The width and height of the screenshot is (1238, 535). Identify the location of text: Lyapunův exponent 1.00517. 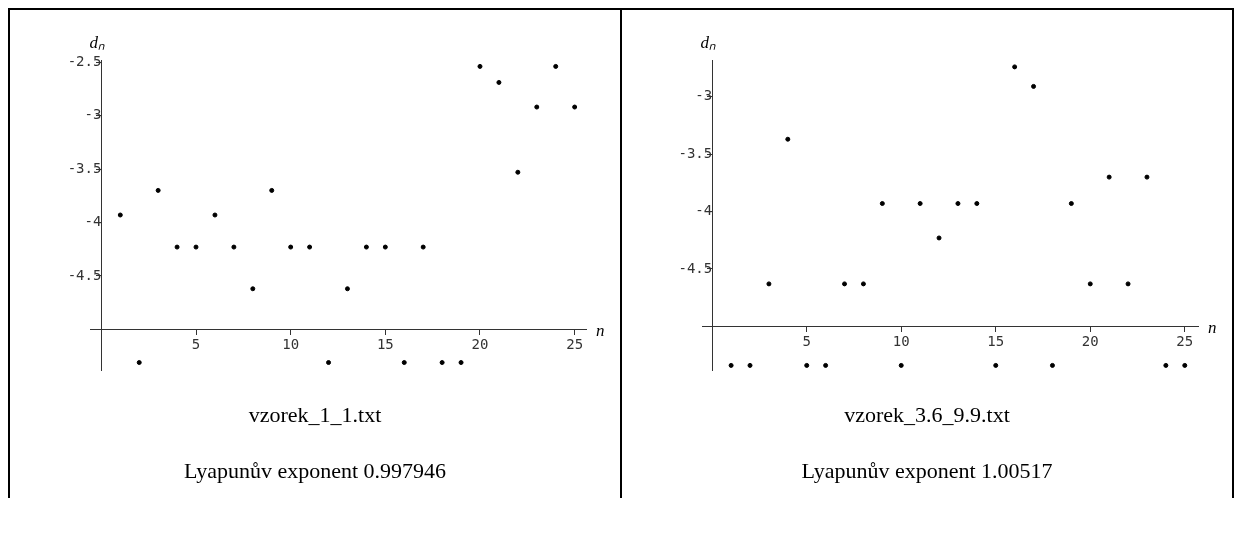
(927, 471).